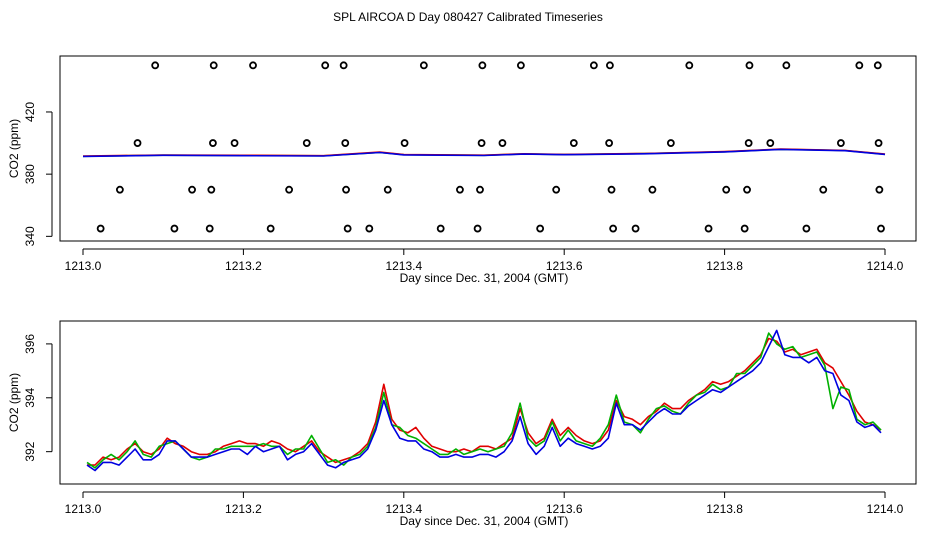  Describe the element at coordinates (30, 112) in the screenshot. I see `y-tick-label: 420` at that location.